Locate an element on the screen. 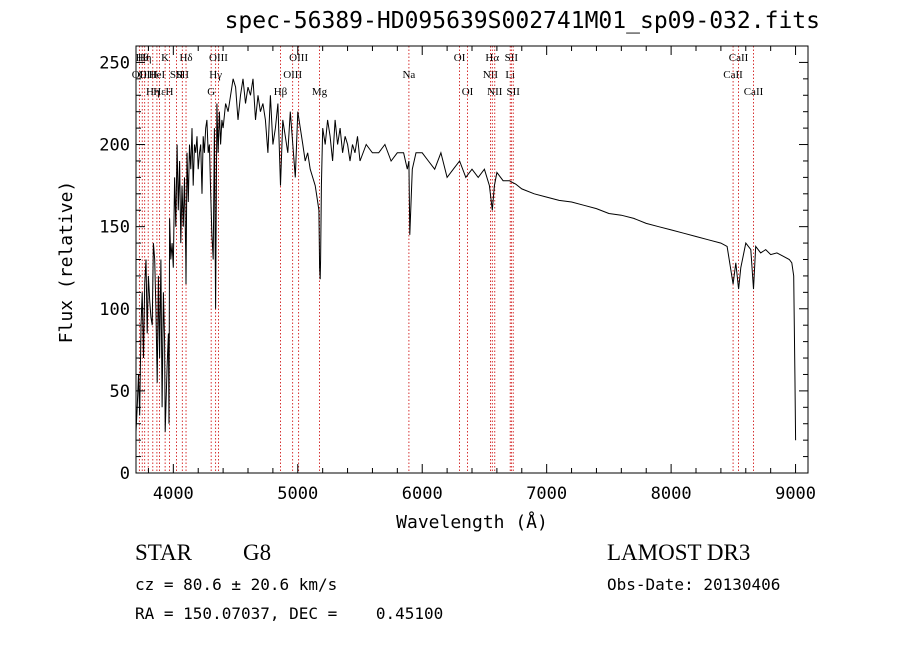 This screenshot has width=900, height=649. line-label-21: OI is located at coordinates (468, 92).